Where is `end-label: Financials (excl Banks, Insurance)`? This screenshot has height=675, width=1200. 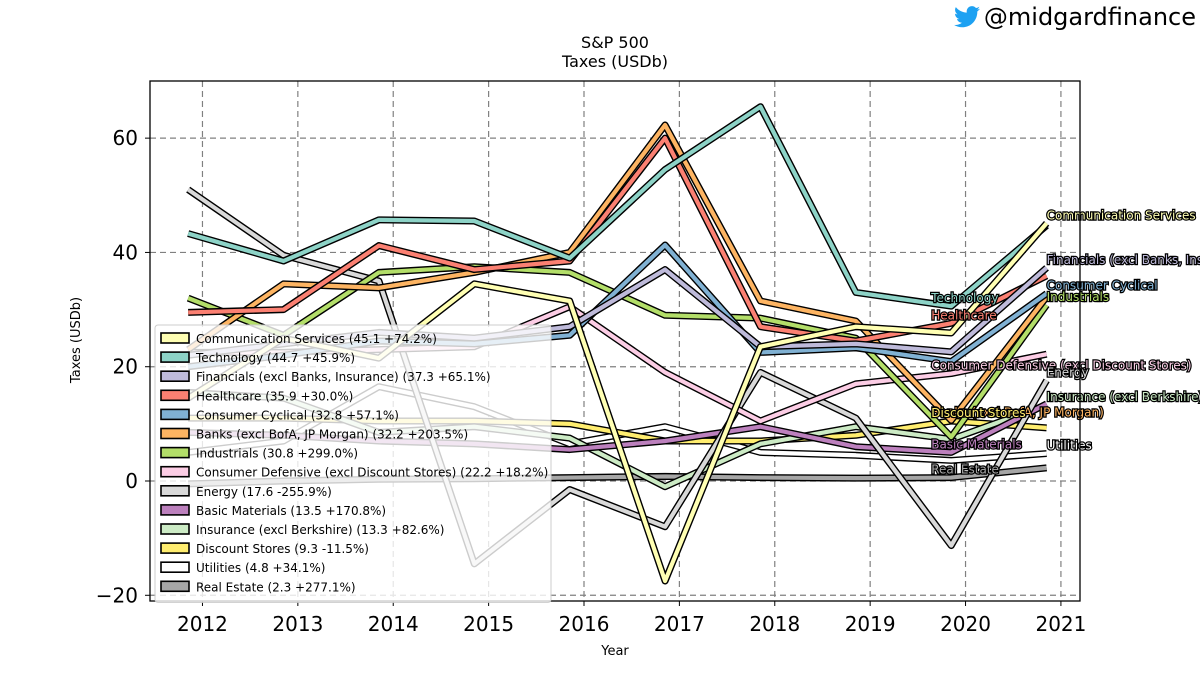
end-label: Financials (excl Banks, Insurance) is located at coordinates (1123, 260).